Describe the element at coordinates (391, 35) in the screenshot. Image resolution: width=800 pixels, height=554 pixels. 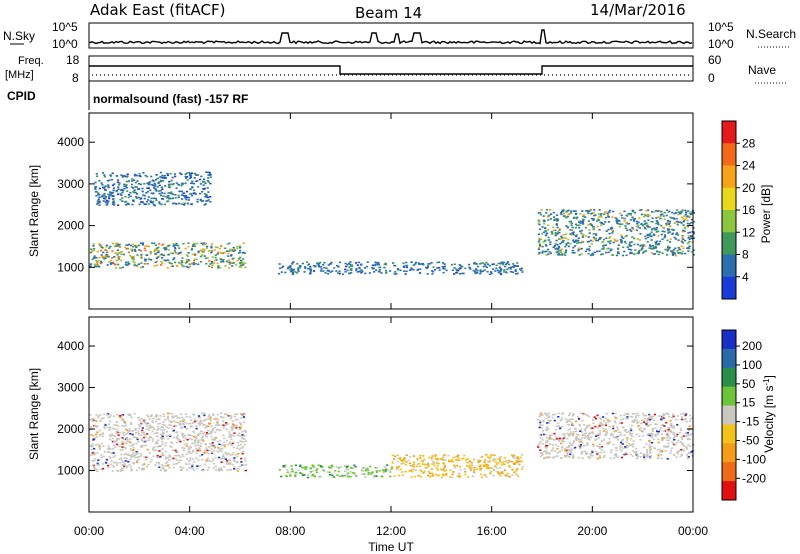
I see `nsky-panel` at that location.